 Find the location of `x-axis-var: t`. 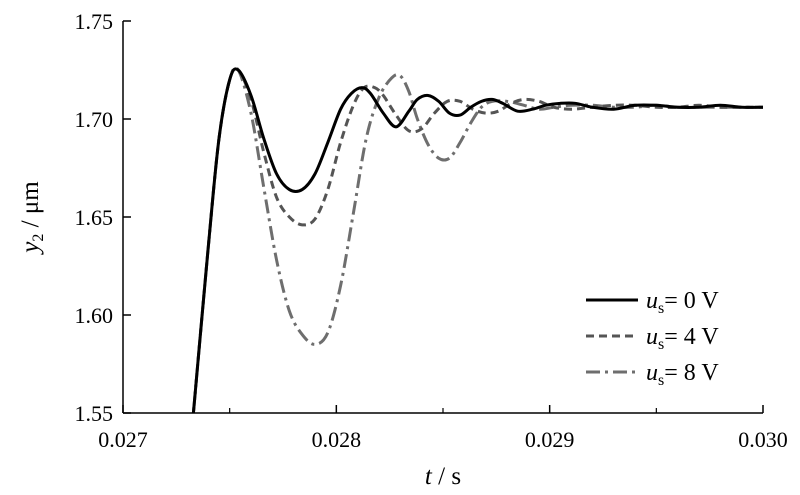

x-axis-var: t is located at coordinates (429, 476).